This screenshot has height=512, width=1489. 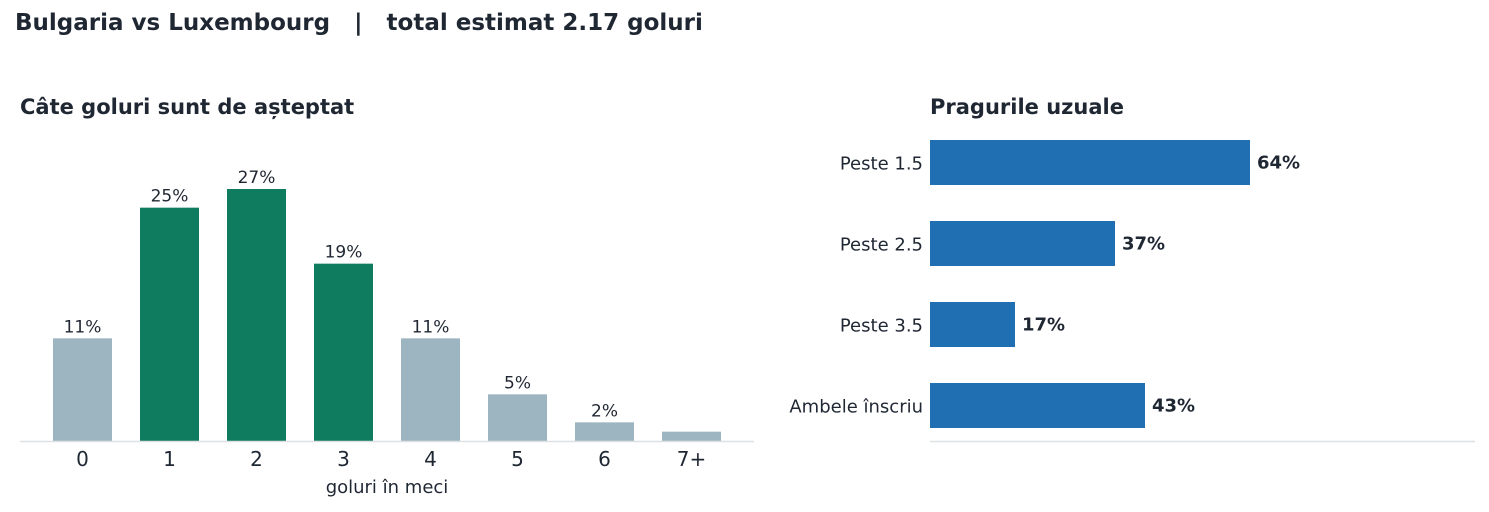 I want to click on data-label: 5%, so click(x=517, y=383).